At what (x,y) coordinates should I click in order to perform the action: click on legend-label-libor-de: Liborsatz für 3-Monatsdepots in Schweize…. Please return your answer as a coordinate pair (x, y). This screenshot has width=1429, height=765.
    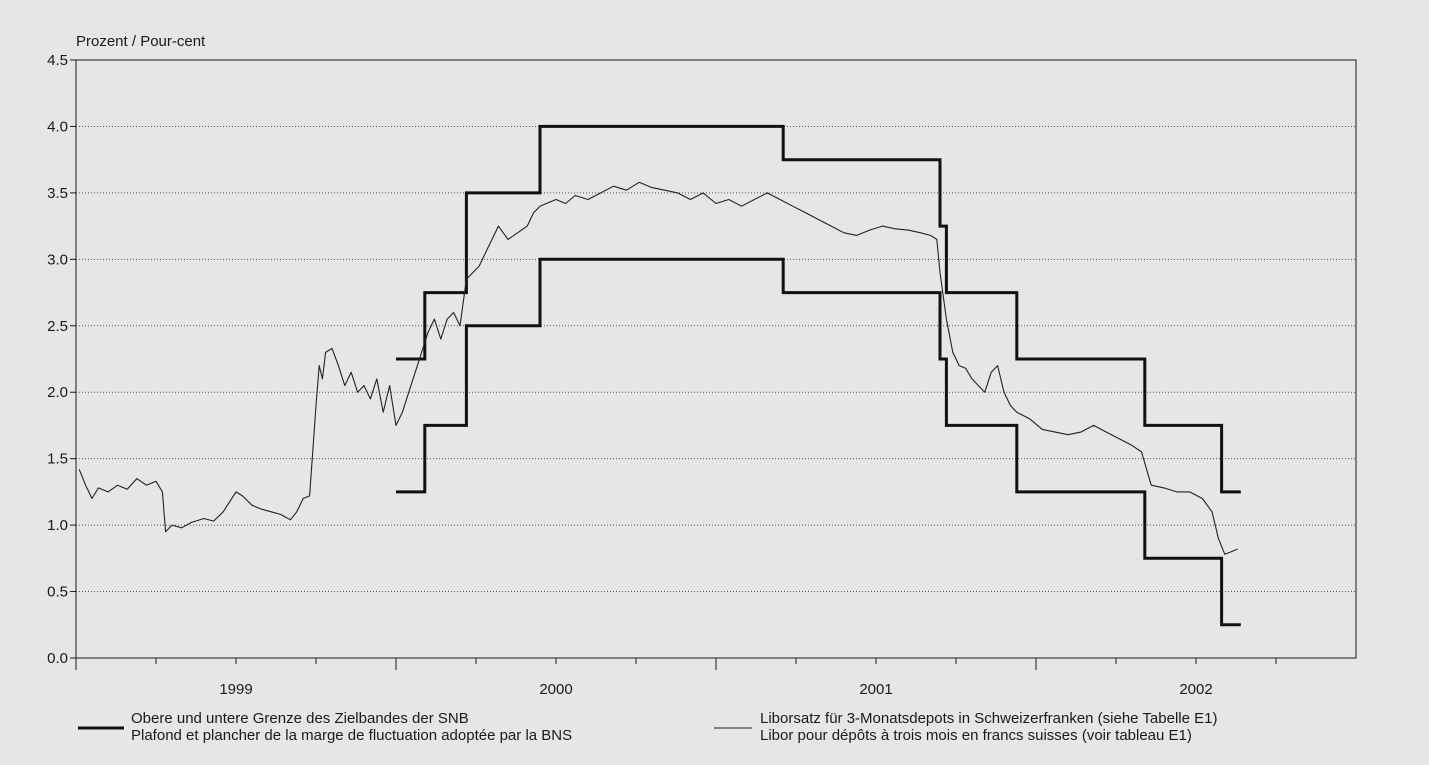
    Looking at the image, I should click on (988, 718).